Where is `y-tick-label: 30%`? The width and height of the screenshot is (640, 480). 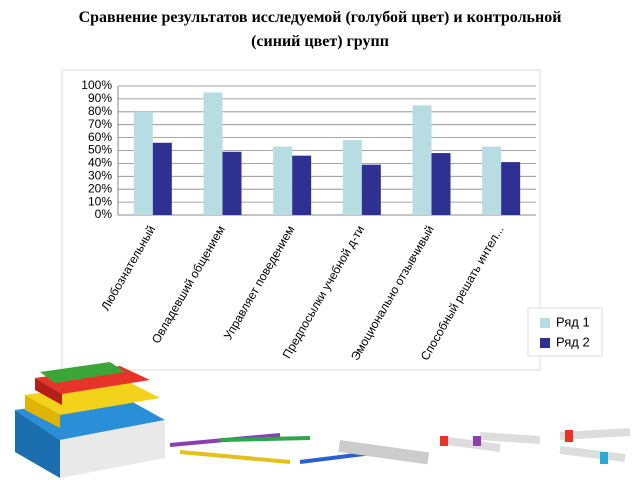
y-tick-label: 30% is located at coordinates (100, 175).